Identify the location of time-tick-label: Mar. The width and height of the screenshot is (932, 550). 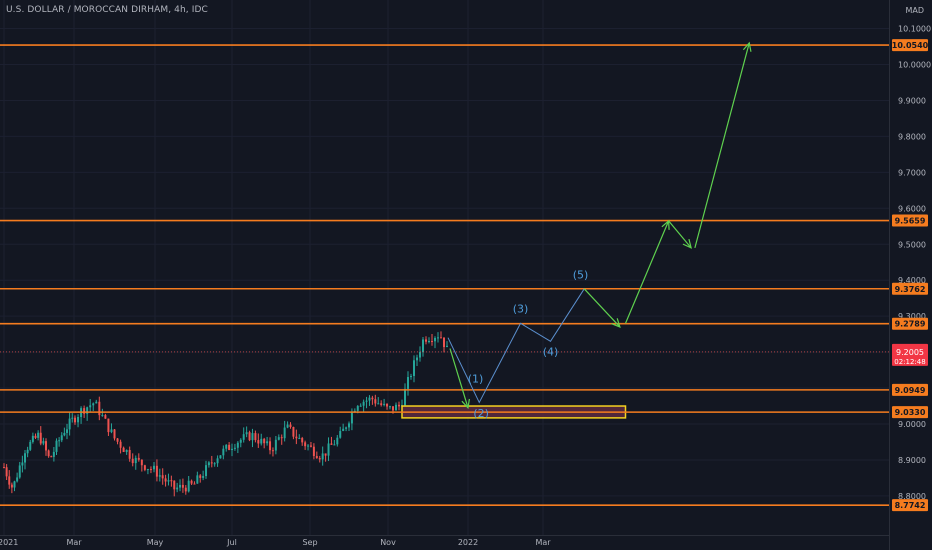
(74, 542).